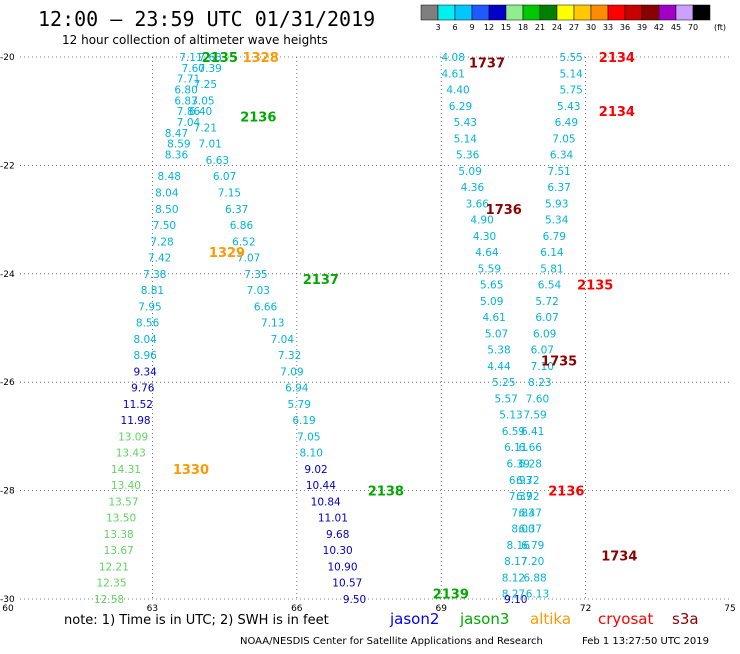  I want to click on legend-item-cryosat: cryosat, so click(625, 619).